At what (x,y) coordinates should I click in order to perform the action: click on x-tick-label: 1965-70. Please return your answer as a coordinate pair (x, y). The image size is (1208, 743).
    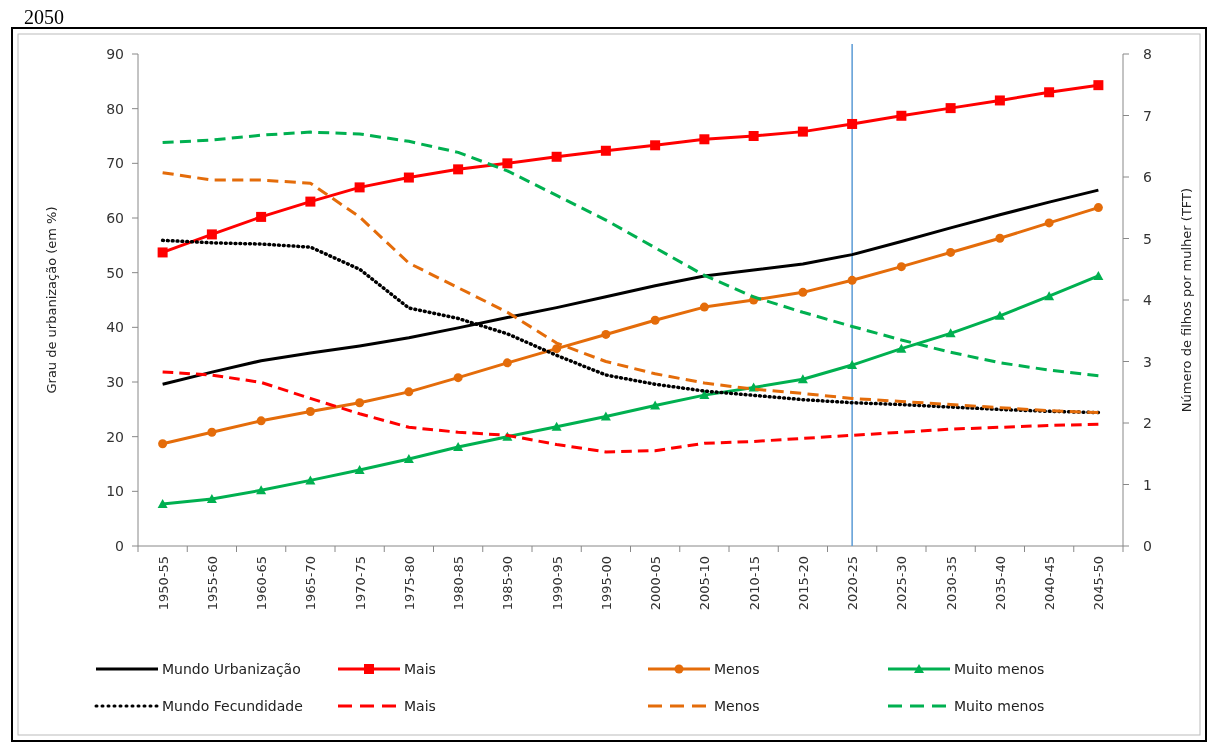
    Looking at the image, I should click on (311, 583).